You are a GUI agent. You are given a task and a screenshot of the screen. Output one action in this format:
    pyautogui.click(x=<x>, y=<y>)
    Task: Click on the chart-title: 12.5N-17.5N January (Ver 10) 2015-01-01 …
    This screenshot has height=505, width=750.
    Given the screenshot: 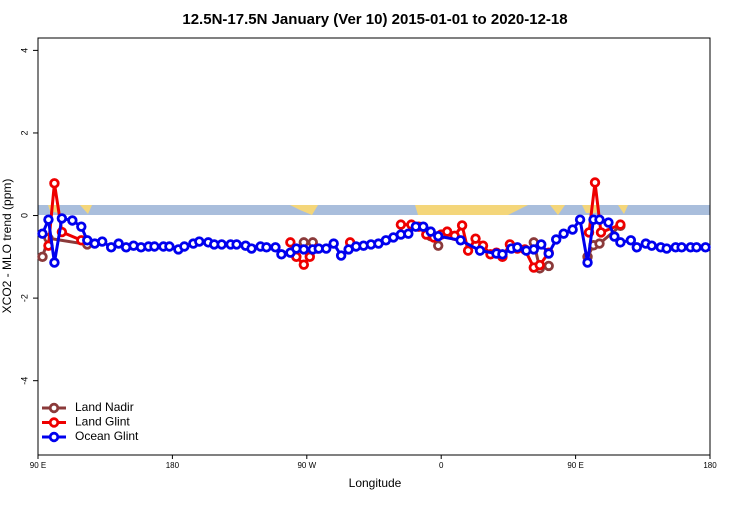 What is the action you would take?
    pyautogui.click(x=374, y=19)
    